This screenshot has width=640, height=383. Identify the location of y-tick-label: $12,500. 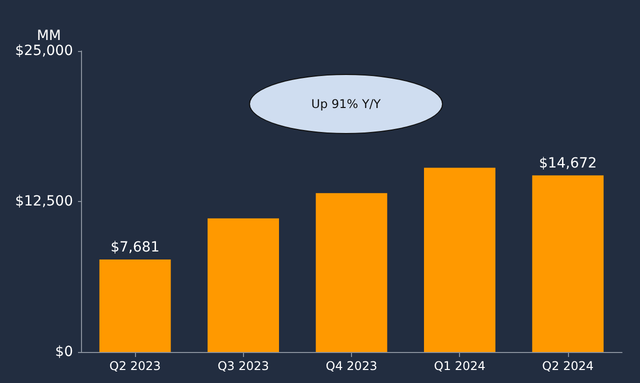
(44, 202).